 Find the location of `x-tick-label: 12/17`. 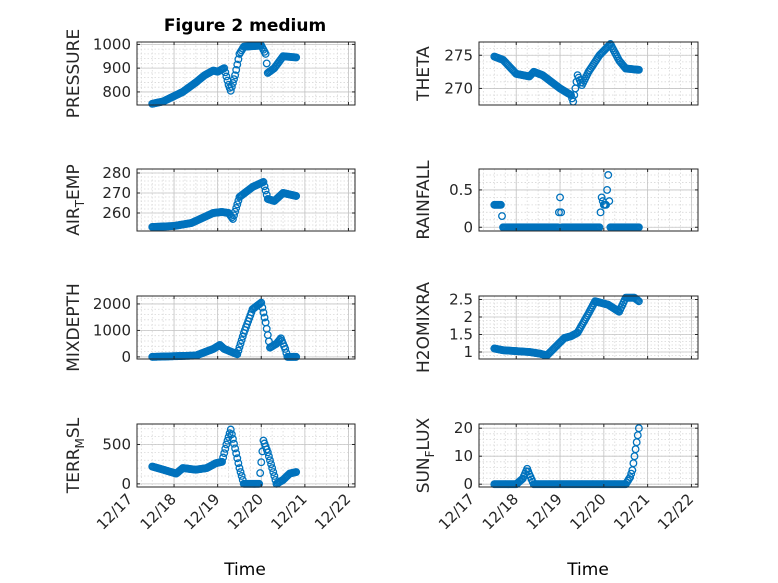

x-tick-label: 12/17 is located at coordinates (114, 511).